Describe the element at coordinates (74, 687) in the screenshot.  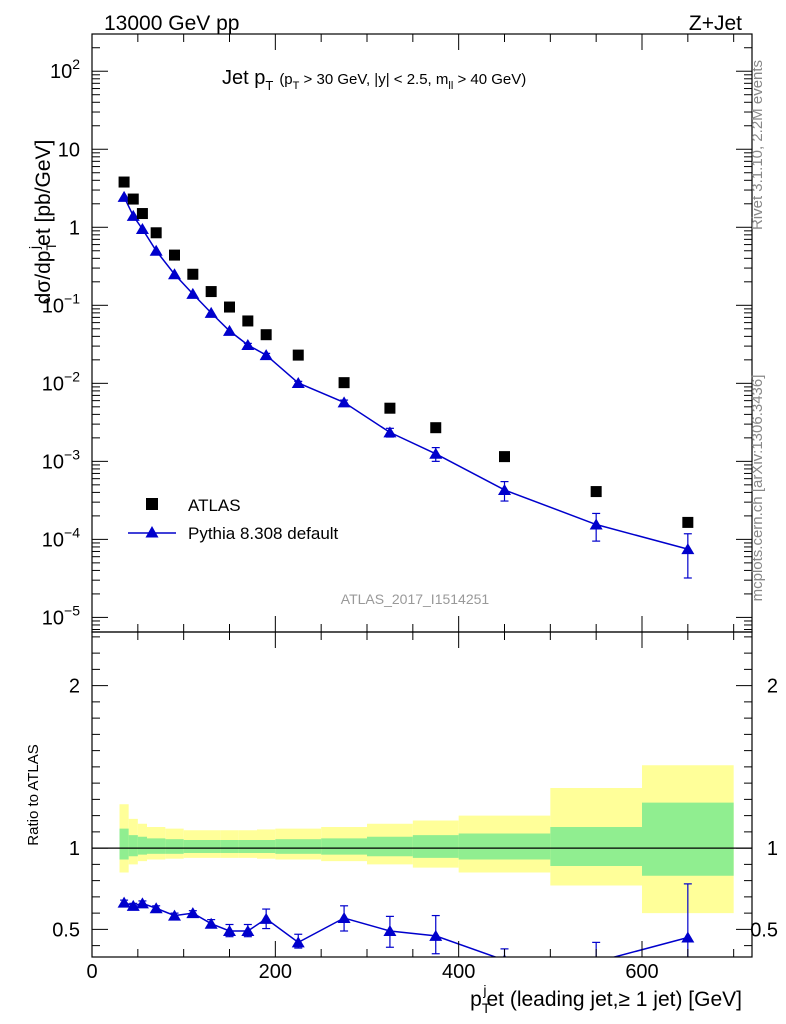
I see `ratio-y-tick-label-left: 2` at that location.